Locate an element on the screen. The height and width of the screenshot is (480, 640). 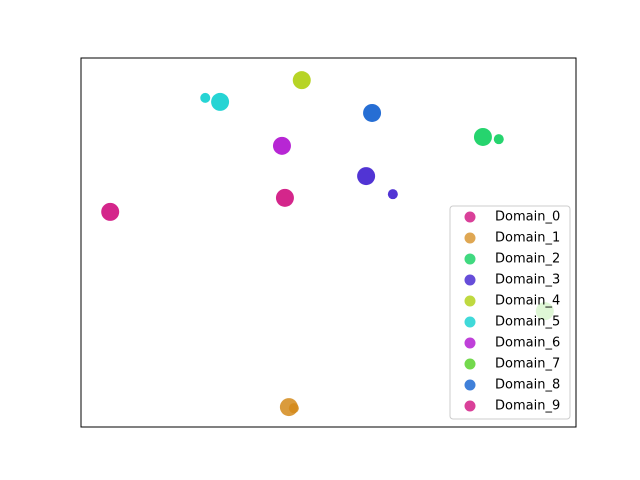
legend-label: Domain_7 is located at coordinates (527, 364).